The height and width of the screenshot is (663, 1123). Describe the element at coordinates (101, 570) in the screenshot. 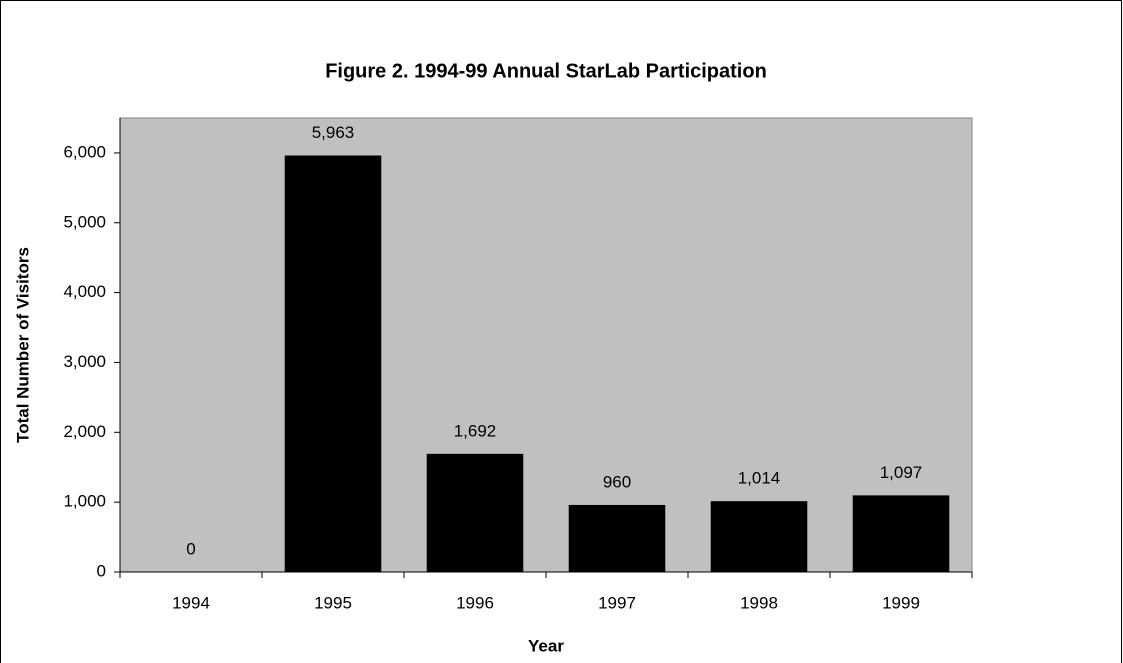

I see `y-tick-label: 0` at that location.